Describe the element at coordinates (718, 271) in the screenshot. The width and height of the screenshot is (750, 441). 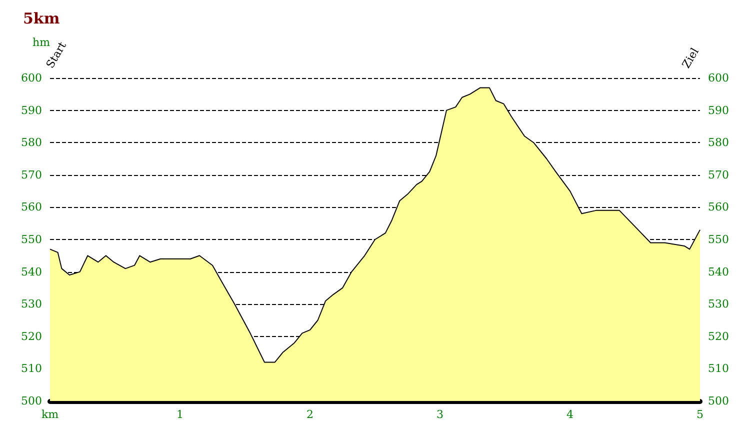
I see `y2-tick-label: 540` at that location.